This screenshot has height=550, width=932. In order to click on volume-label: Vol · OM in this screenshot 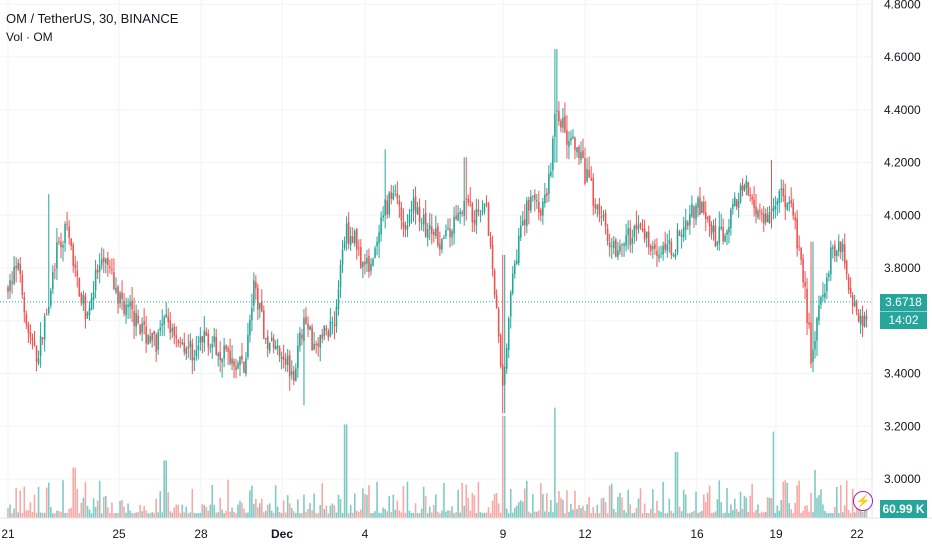, I will do `click(29, 37)`.